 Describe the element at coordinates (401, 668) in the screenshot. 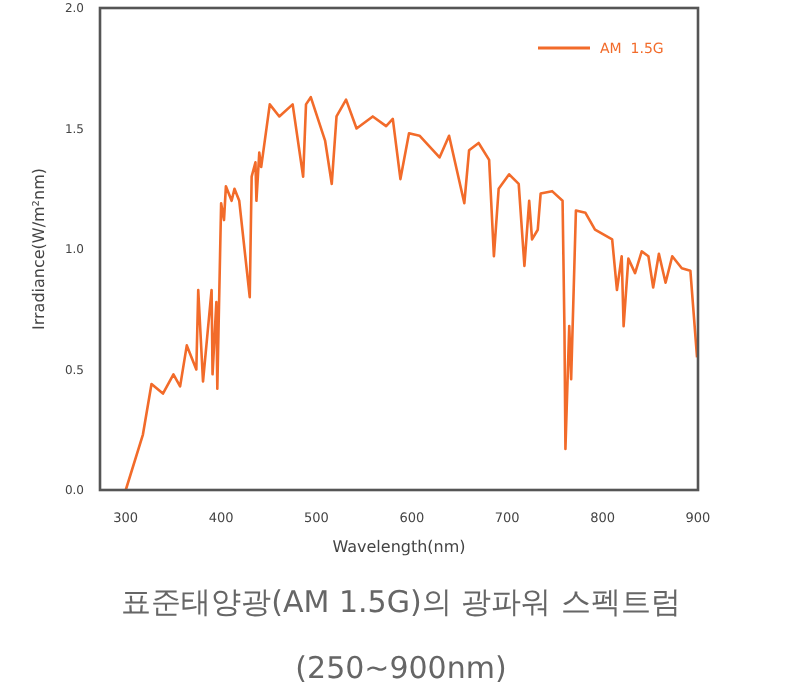

I see `text: (250~900nm)` at that location.